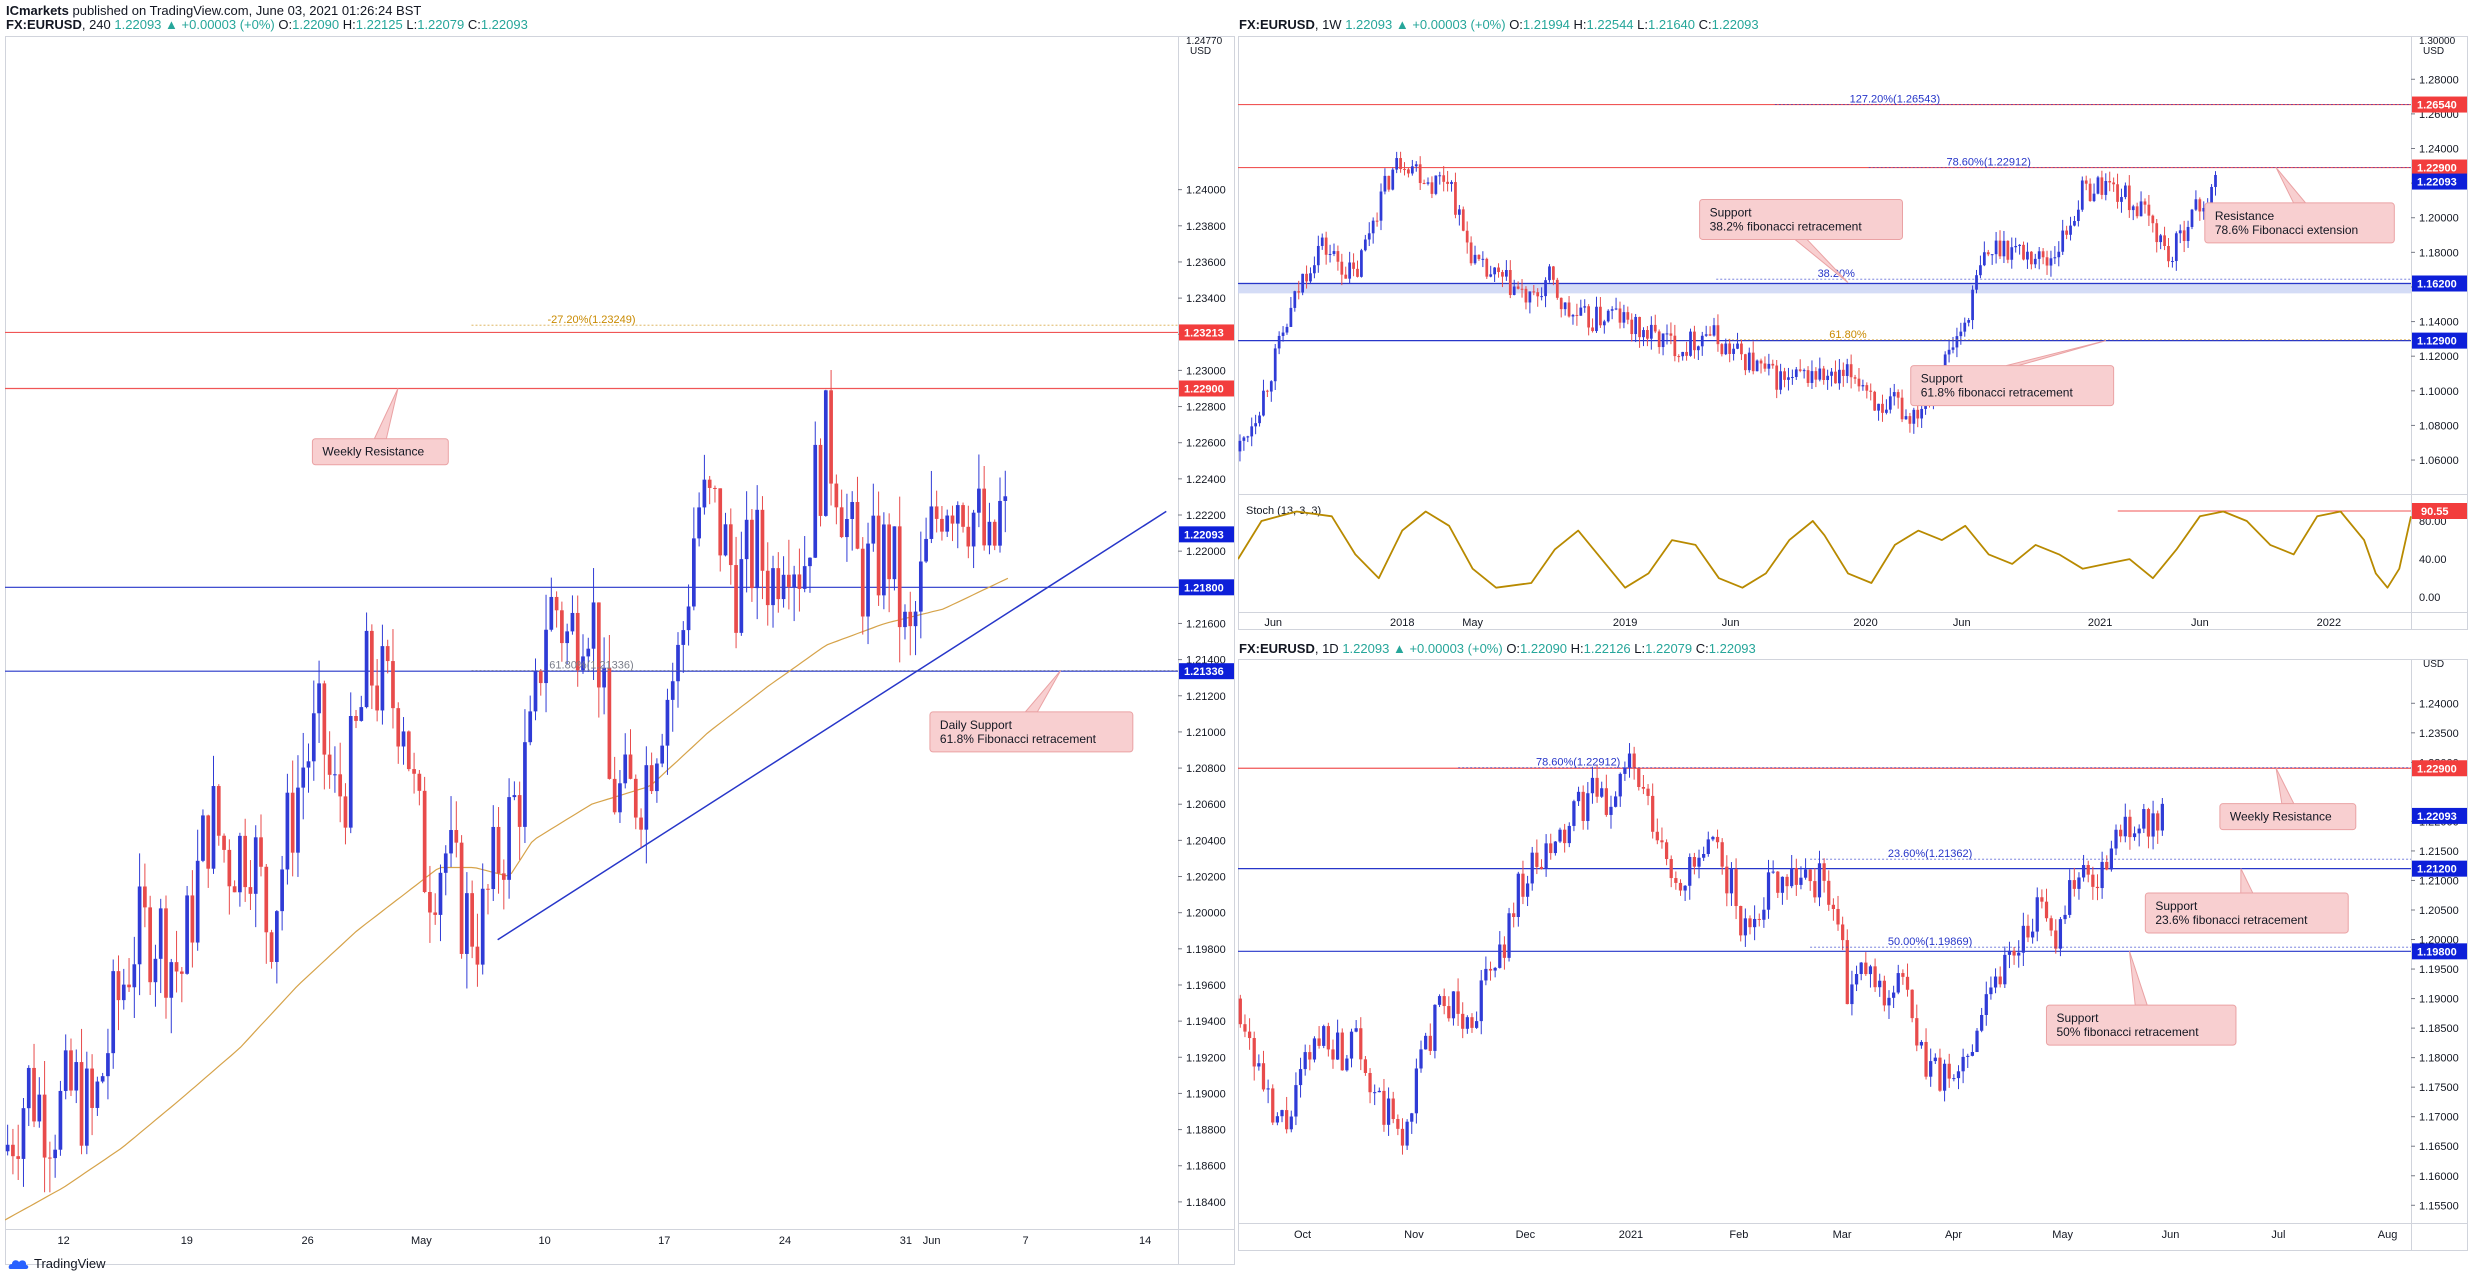  I want to click on change-label: +0.00003 (+0%), so click(1456, 648).